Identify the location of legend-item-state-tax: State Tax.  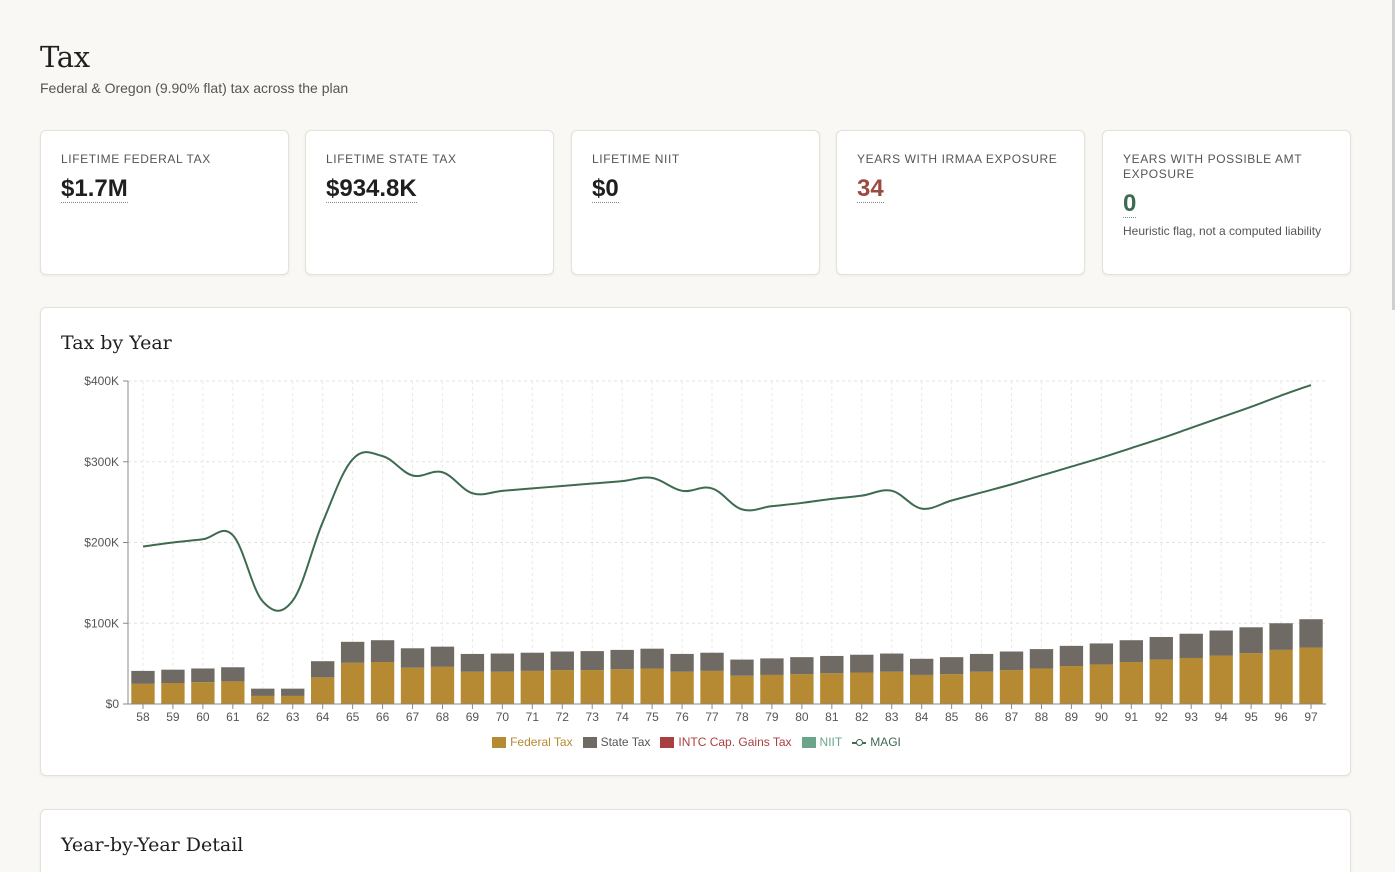
(616, 742).